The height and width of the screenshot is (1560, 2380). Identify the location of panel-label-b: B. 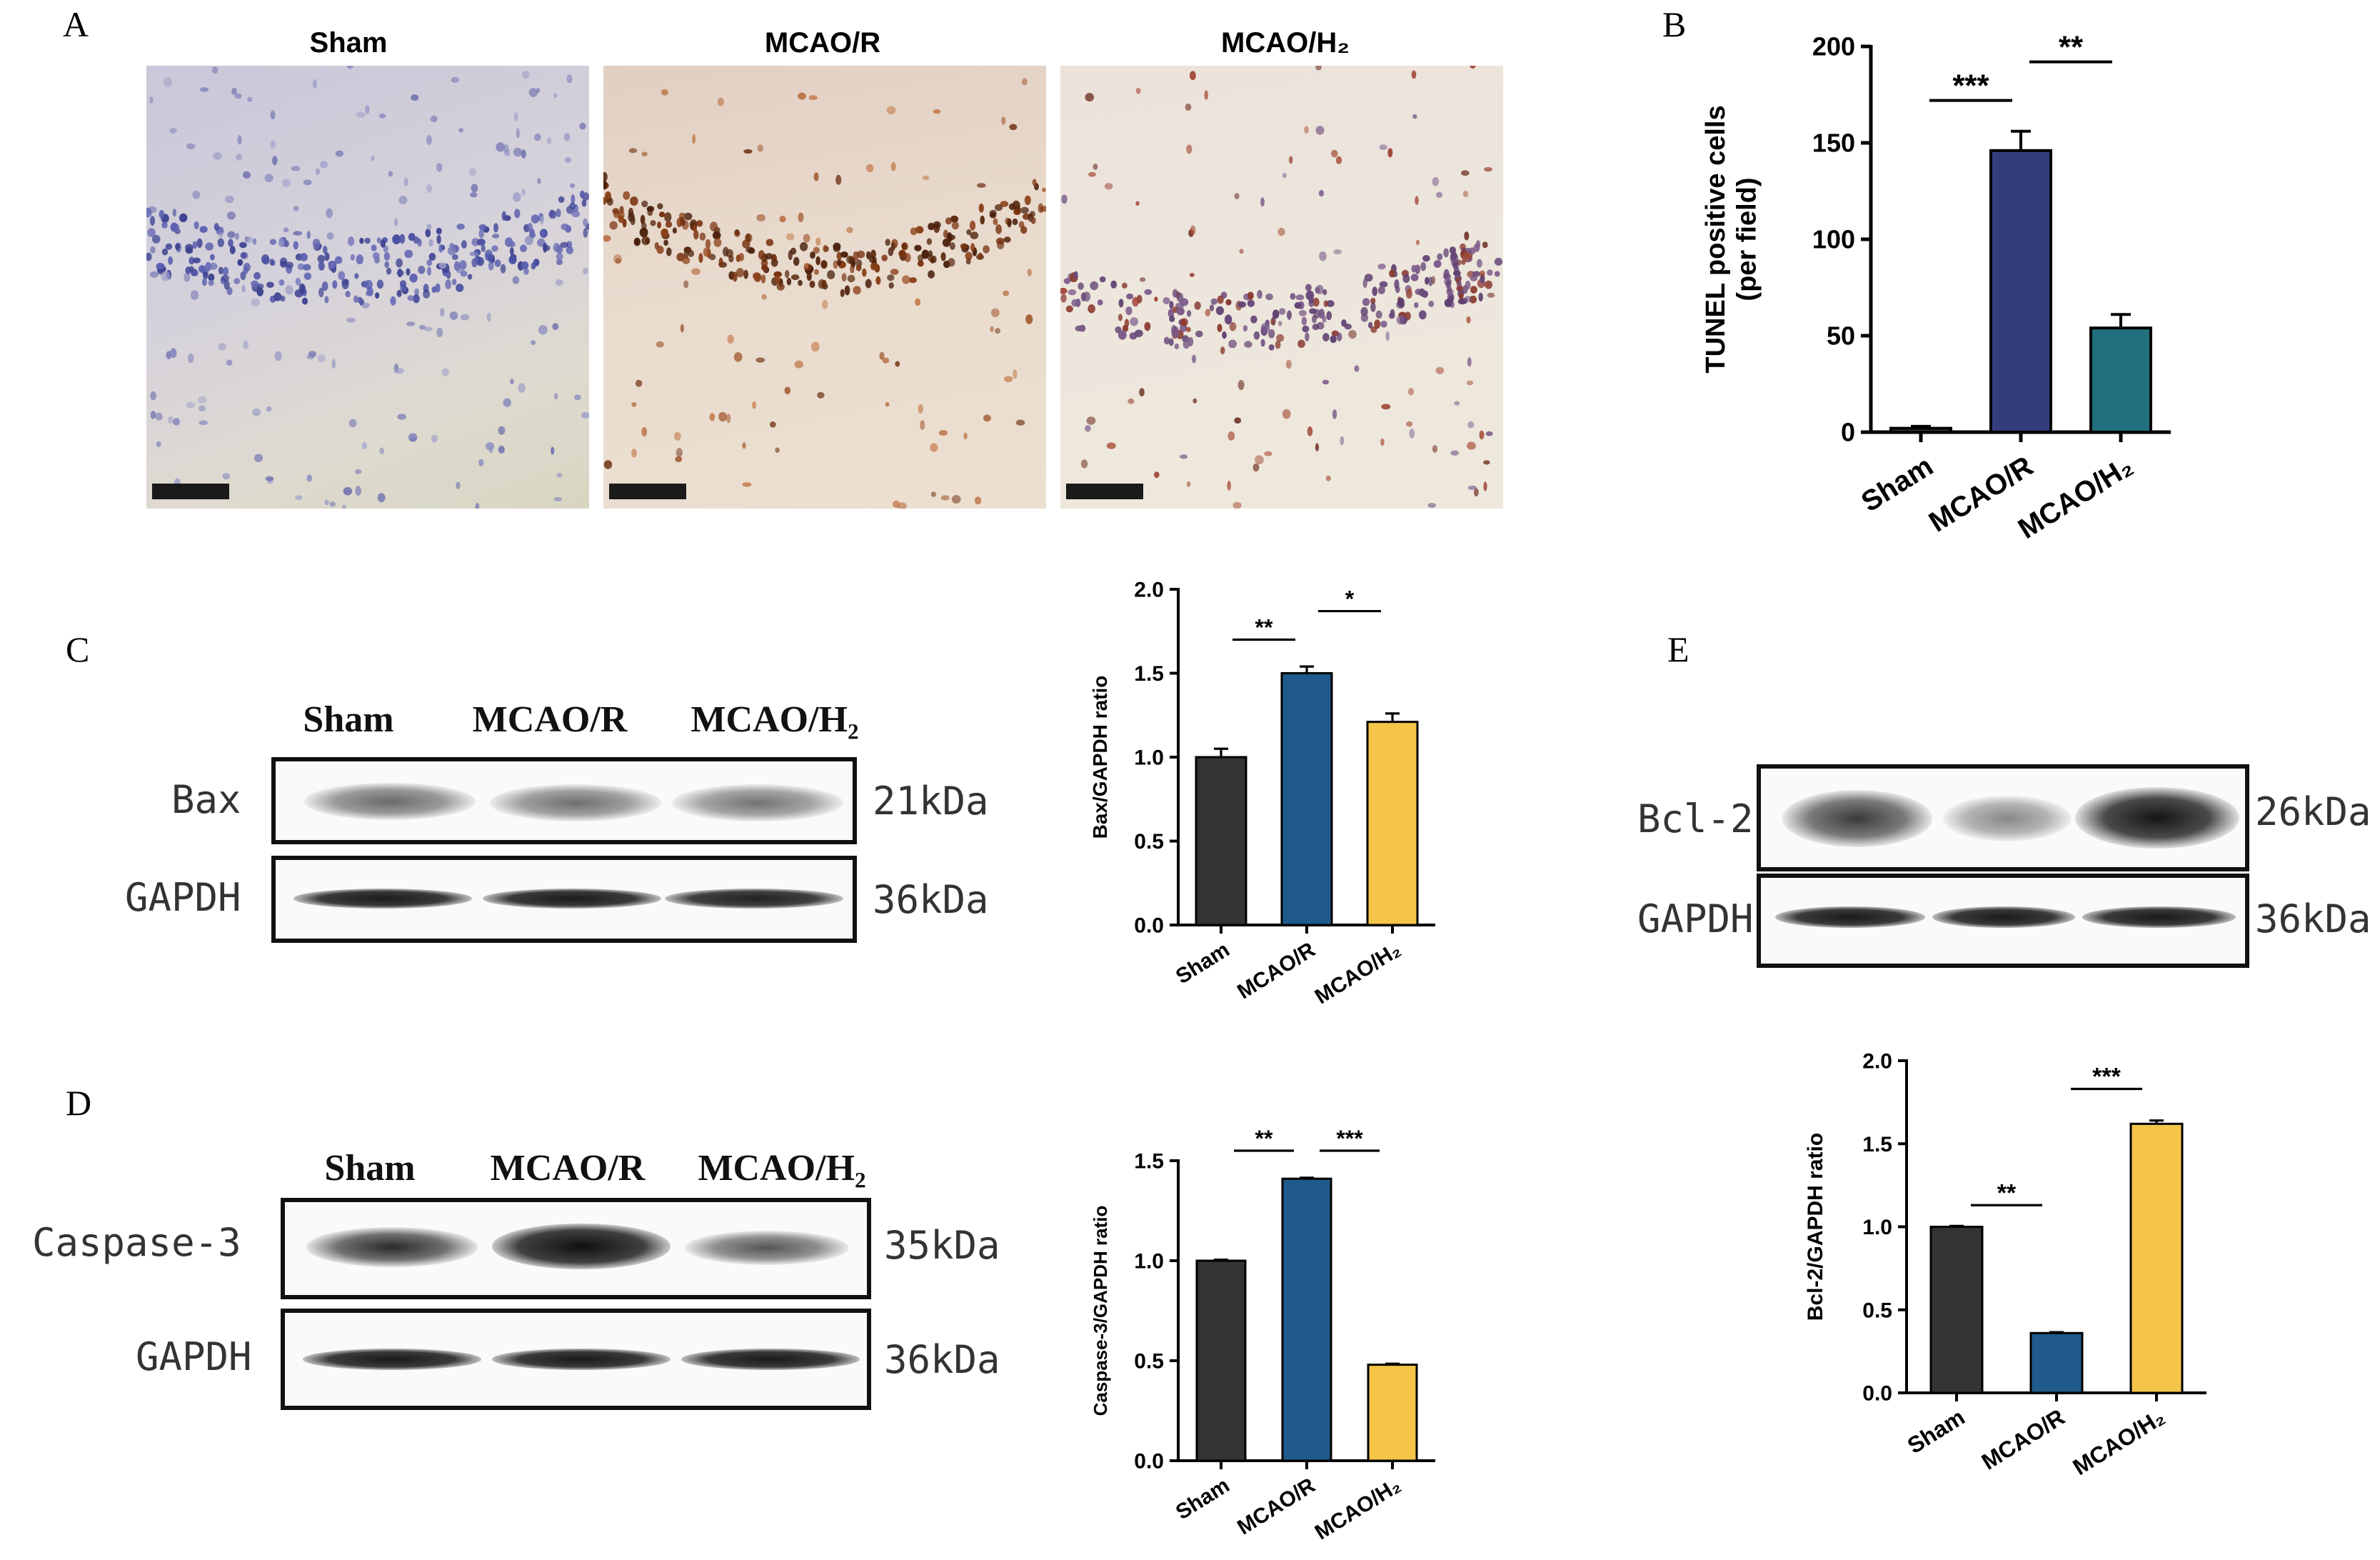
(1674, 24).